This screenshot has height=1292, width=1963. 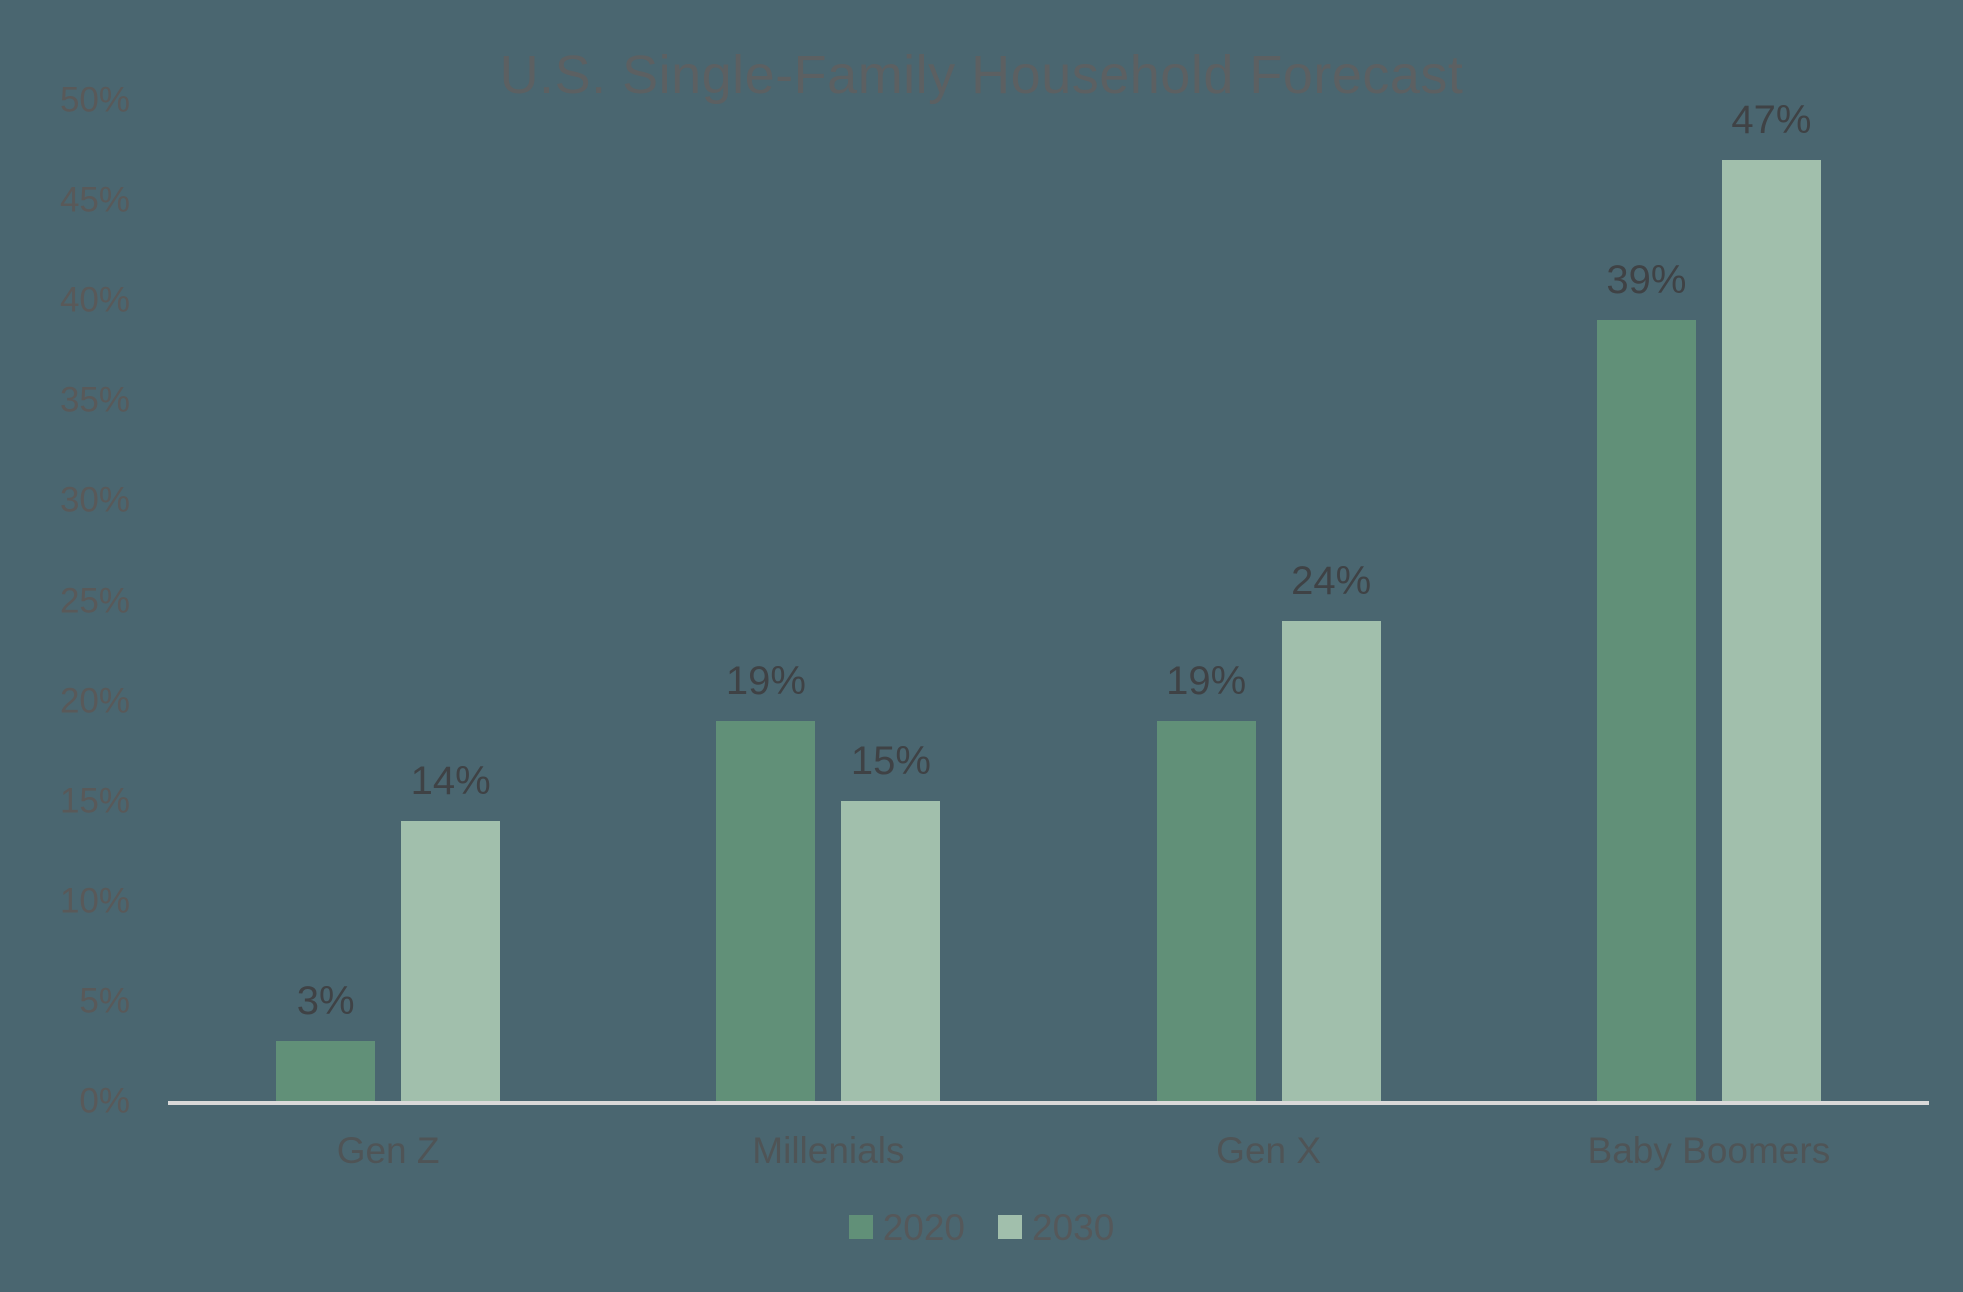 What do you see at coordinates (1646, 710) in the screenshot?
I see `bar-2020-baby-boomers` at bounding box center [1646, 710].